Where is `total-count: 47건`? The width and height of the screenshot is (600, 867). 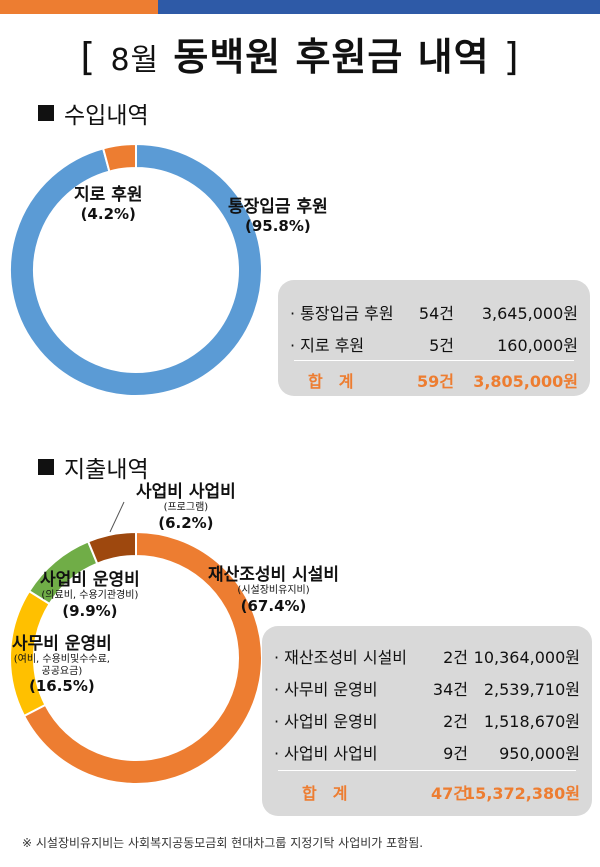 total-count: 47건 is located at coordinates (449, 793).